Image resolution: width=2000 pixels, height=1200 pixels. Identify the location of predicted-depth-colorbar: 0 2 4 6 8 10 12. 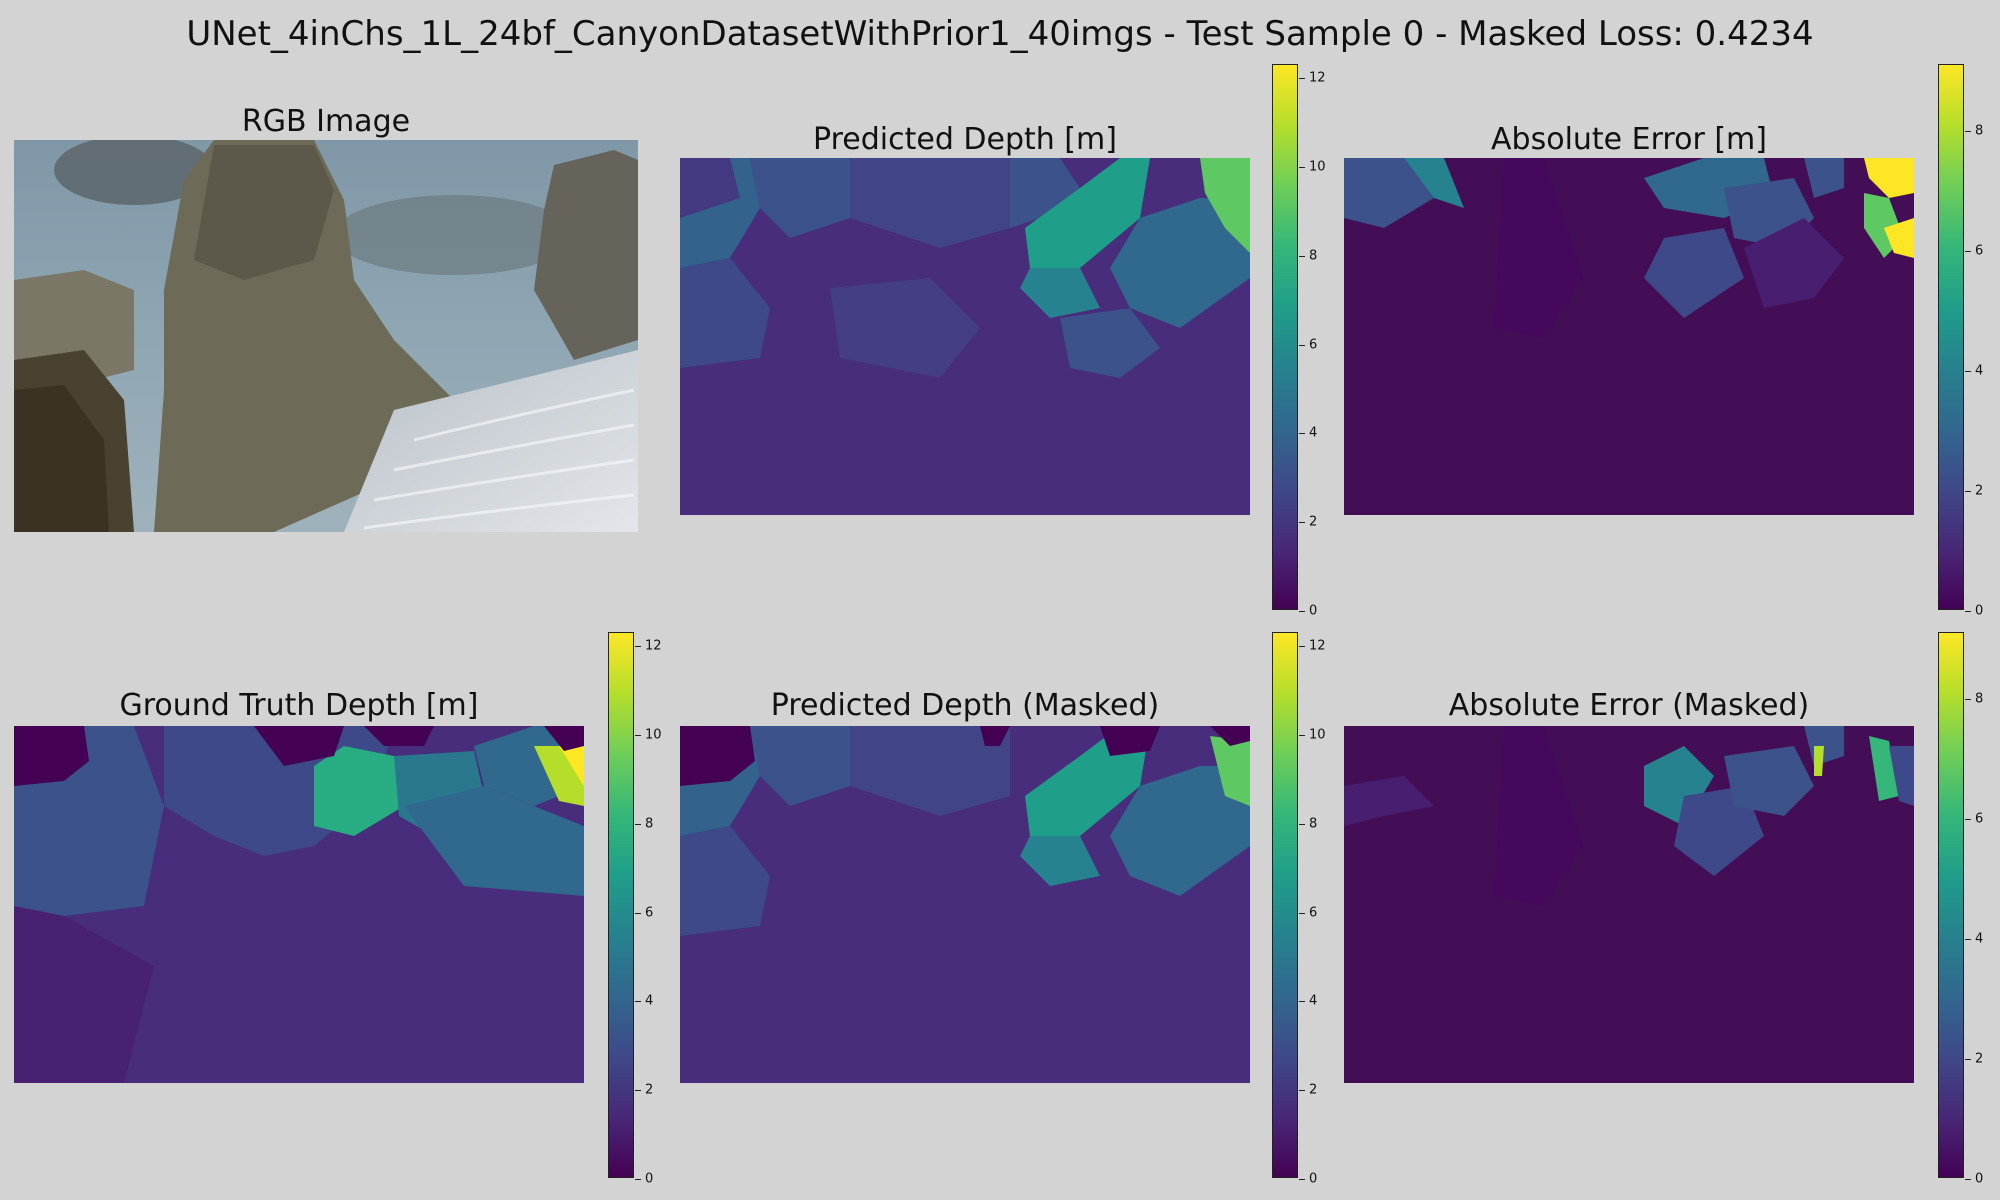
(1299, 341).